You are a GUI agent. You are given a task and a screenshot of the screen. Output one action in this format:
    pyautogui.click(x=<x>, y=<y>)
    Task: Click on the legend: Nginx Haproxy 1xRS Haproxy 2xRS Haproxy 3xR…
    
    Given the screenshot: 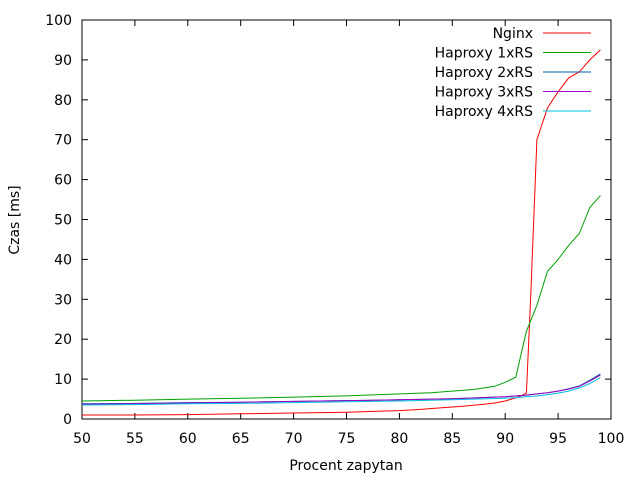 What is the action you would take?
    pyautogui.click(x=513, y=73)
    